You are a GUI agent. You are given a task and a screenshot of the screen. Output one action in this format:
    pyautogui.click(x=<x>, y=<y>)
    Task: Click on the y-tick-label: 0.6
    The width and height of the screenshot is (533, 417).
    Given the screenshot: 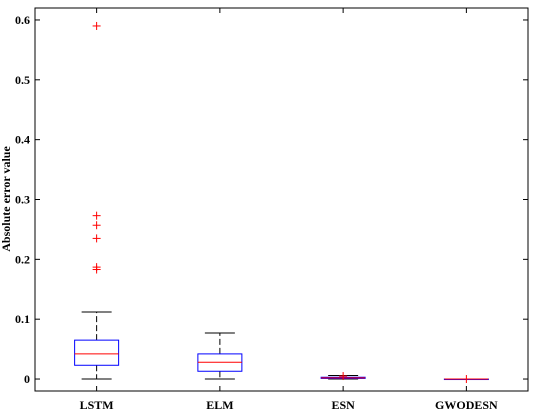 What is the action you would take?
    pyautogui.click(x=22, y=20)
    